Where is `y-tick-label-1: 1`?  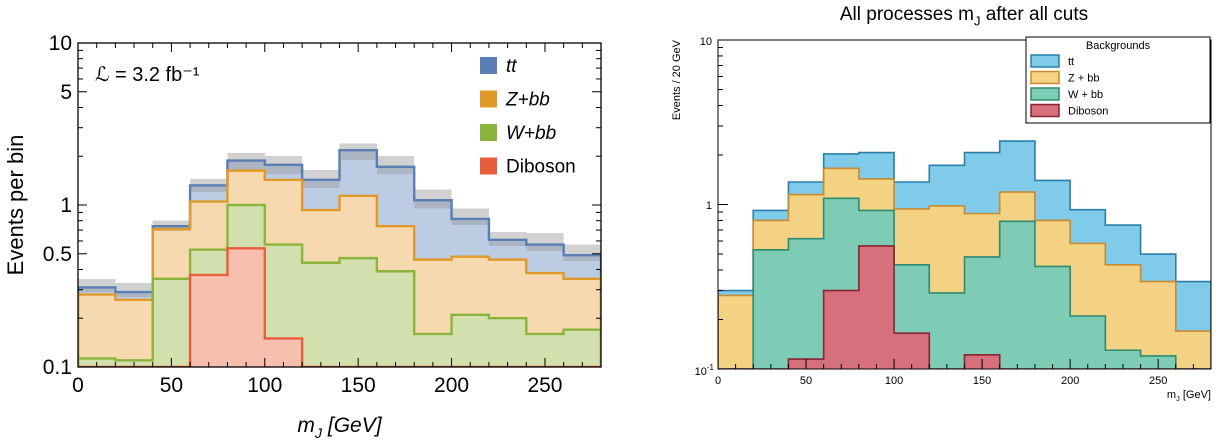 y-tick-label-1: 1 is located at coordinates (709, 206).